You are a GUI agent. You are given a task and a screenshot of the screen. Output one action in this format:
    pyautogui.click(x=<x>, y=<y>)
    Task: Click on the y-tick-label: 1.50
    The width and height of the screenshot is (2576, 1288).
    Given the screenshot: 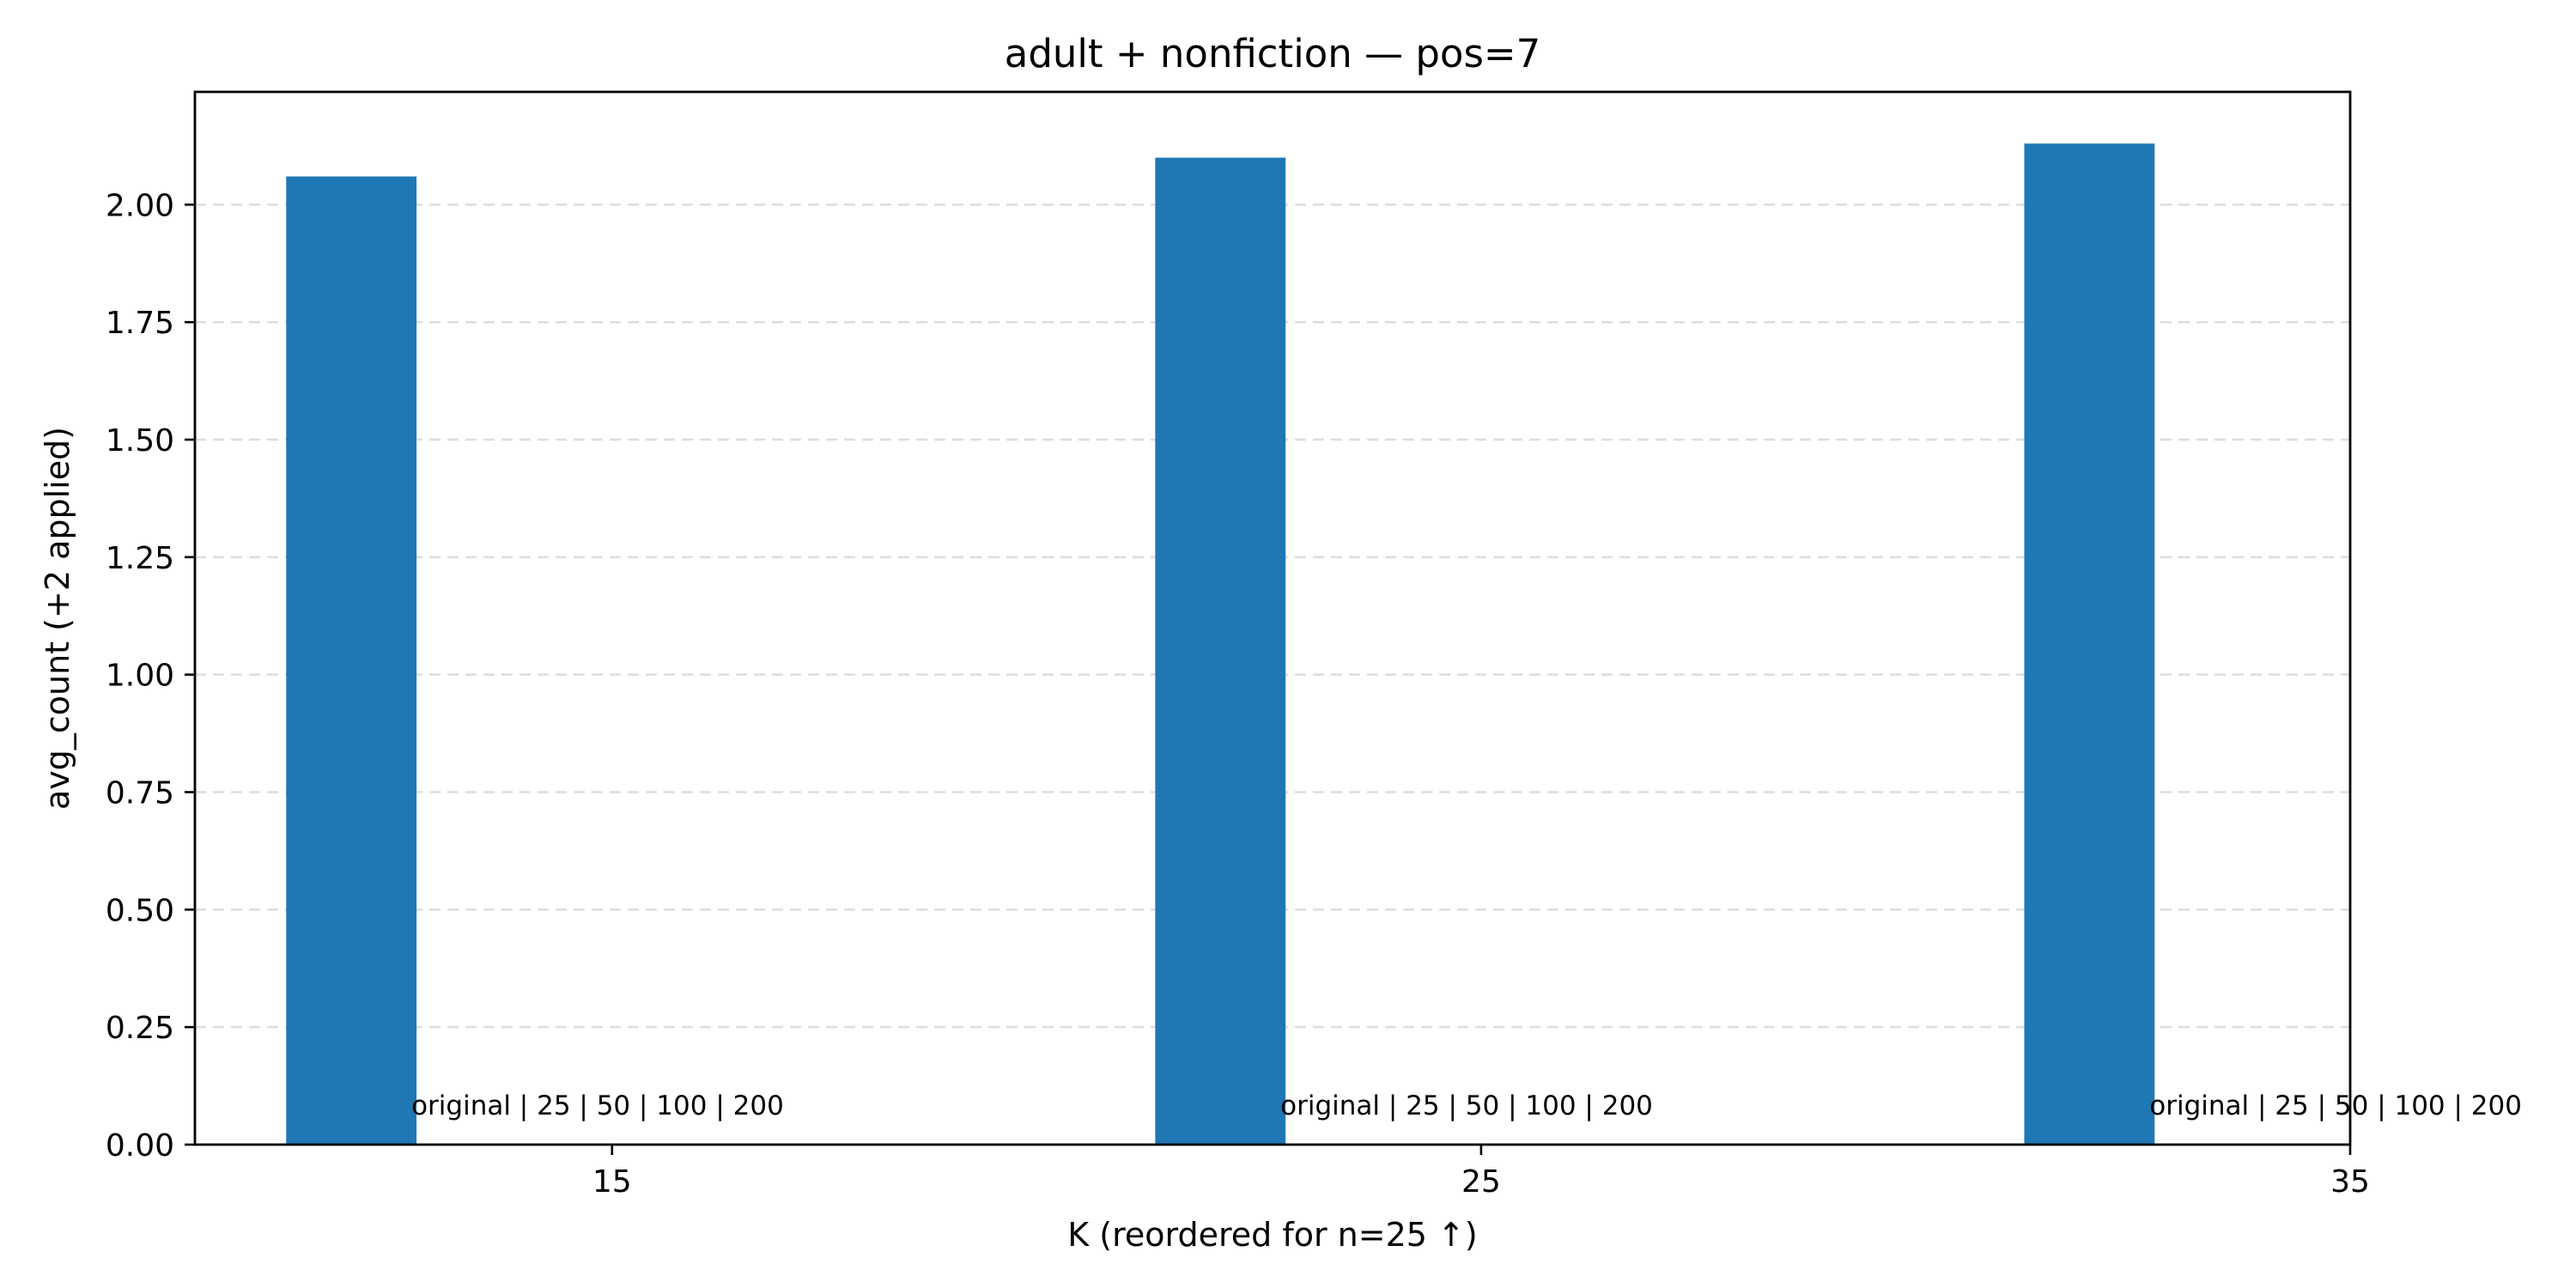 What is the action you would take?
    pyautogui.click(x=140, y=441)
    